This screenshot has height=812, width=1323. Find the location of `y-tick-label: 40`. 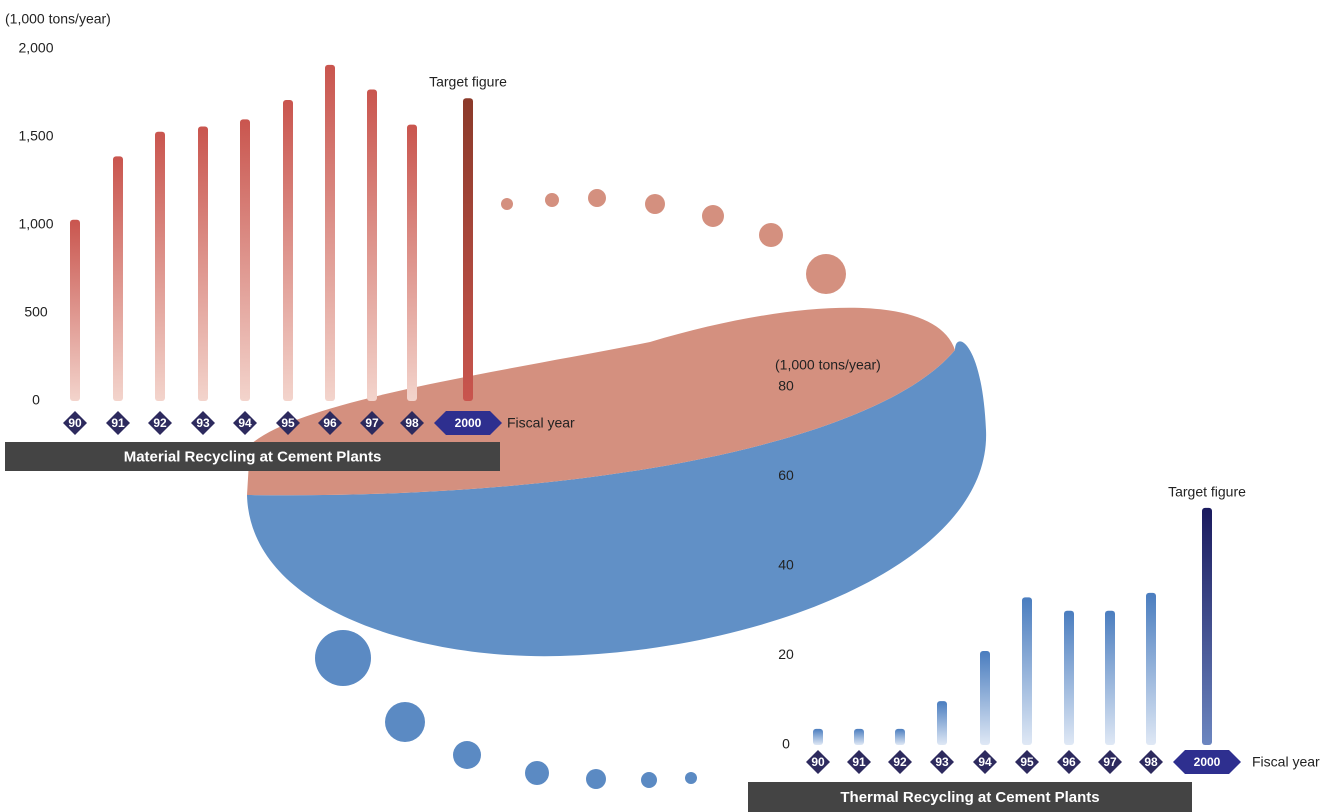

y-tick-label: 40 is located at coordinates (786, 565).